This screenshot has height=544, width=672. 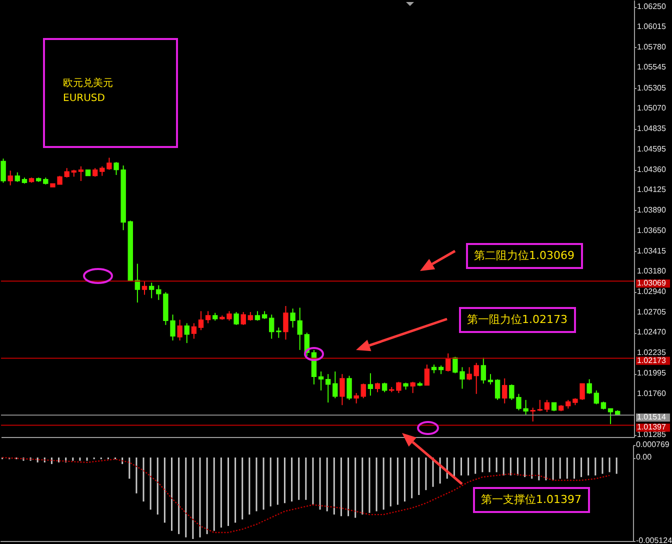 What do you see at coordinates (651, 128) in the screenshot?
I see `y-tick-label: 1.04835` at bounding box center [651, 128].